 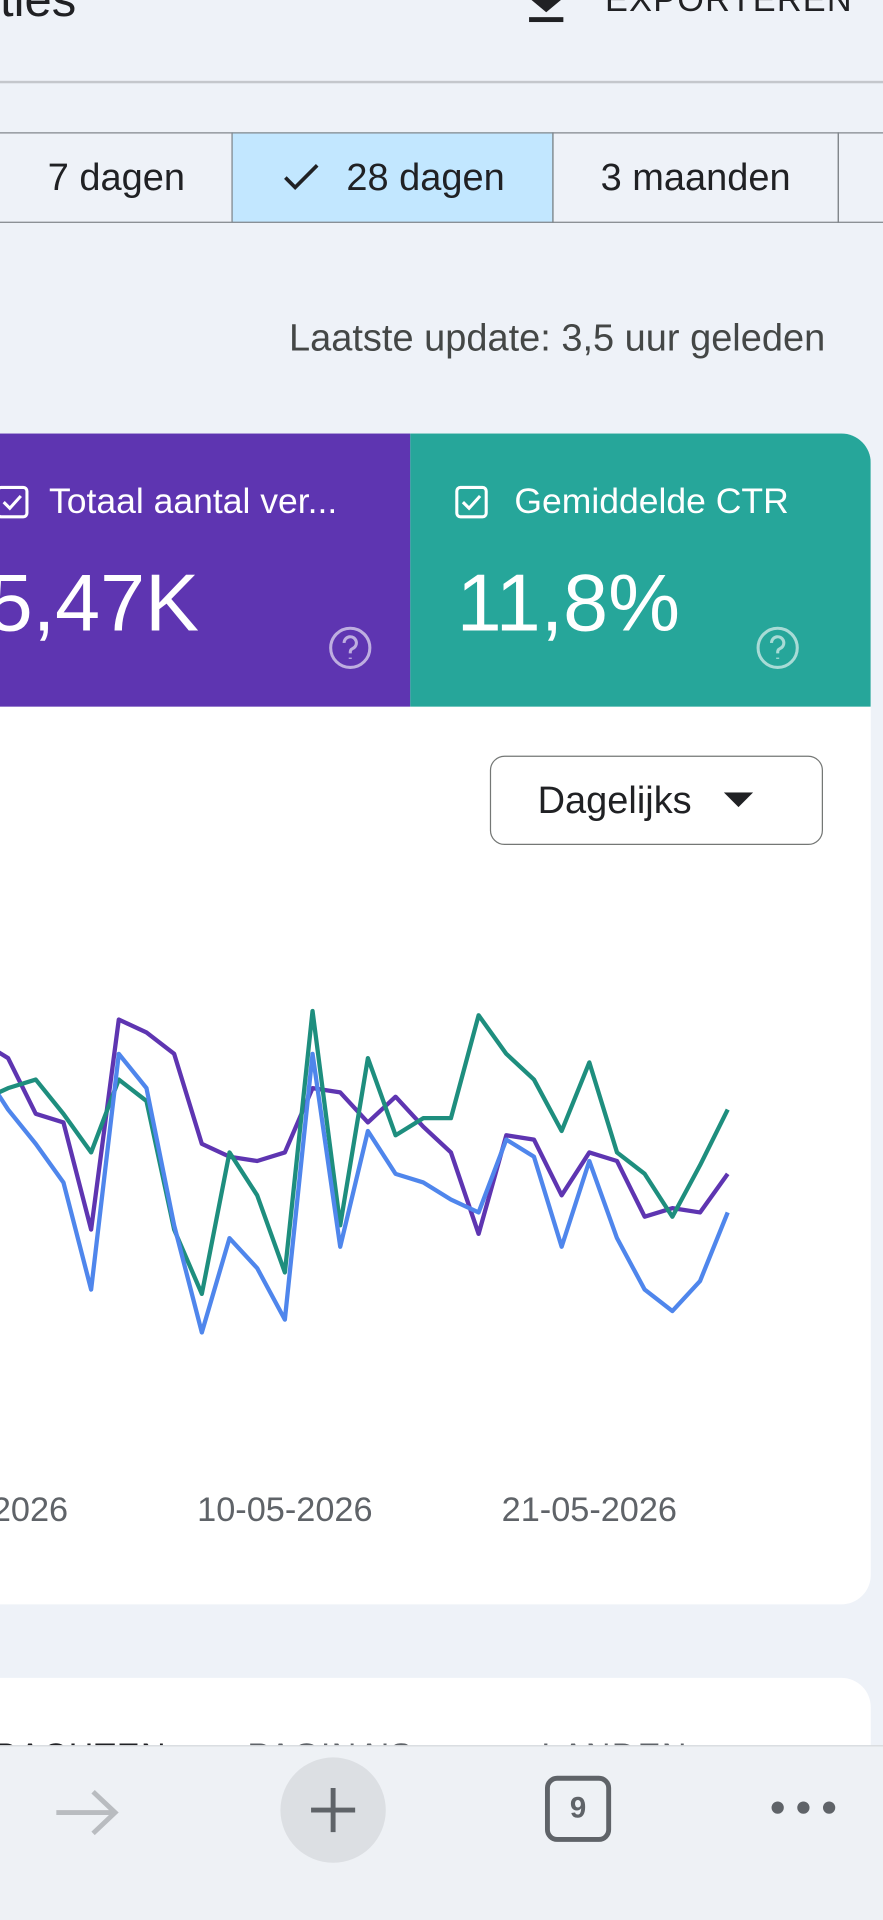 I want to click on x-tick-label: 21-05-2026, so click(x=589, y=1510).